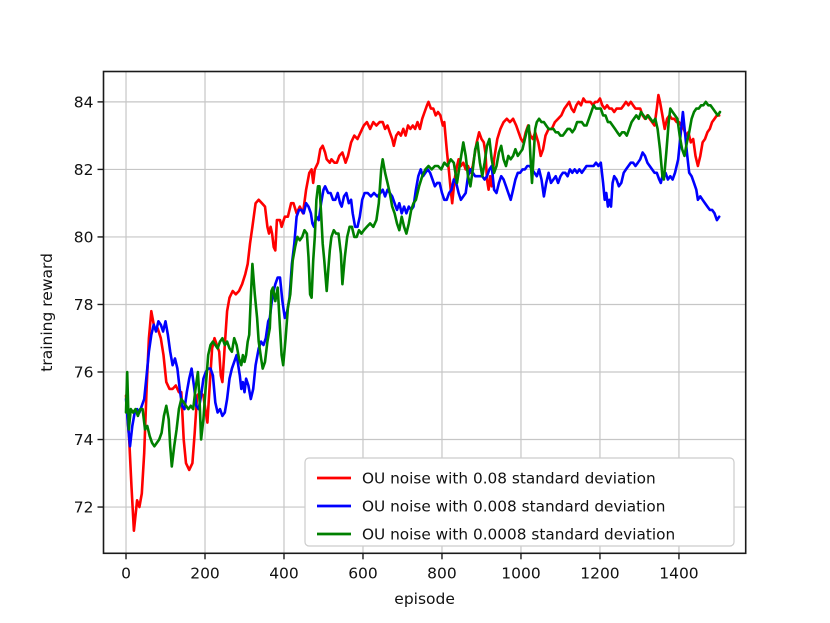  Describe the element at coordinates (284, 573) in the screenshot. I see `x-tick-label: 400` at that location.